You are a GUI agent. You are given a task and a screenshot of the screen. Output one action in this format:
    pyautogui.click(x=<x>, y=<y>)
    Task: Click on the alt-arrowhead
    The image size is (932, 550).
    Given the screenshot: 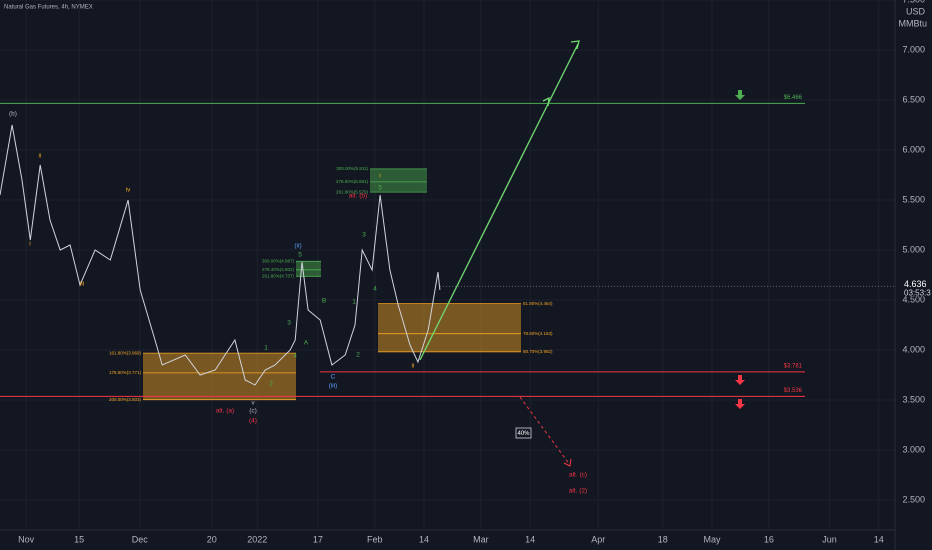 What is the action you would take?
    pyautogui.click(x=567, y=462)
    